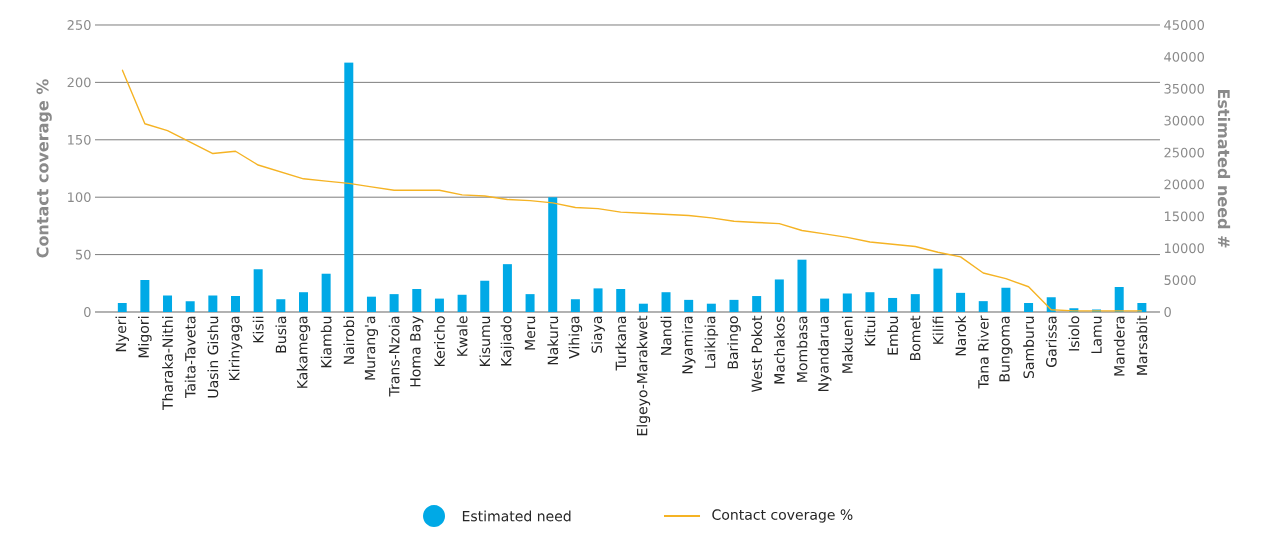 This screenshot has height=534, width=1284. Describe the element at coordinates (824, 354) in the screenshot. I see `x-tick-label: Nyandarua` at that location.